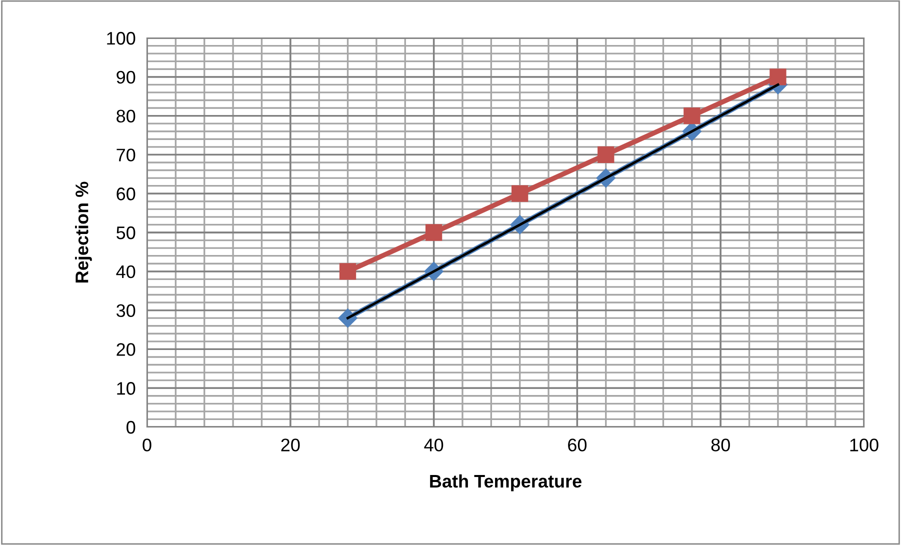 Image resolution: width=901 pixels, height=545 pixels. Describe the element at coordinates (126, 388) in the screenshot. I see `y-tick-label: 10` at that location.